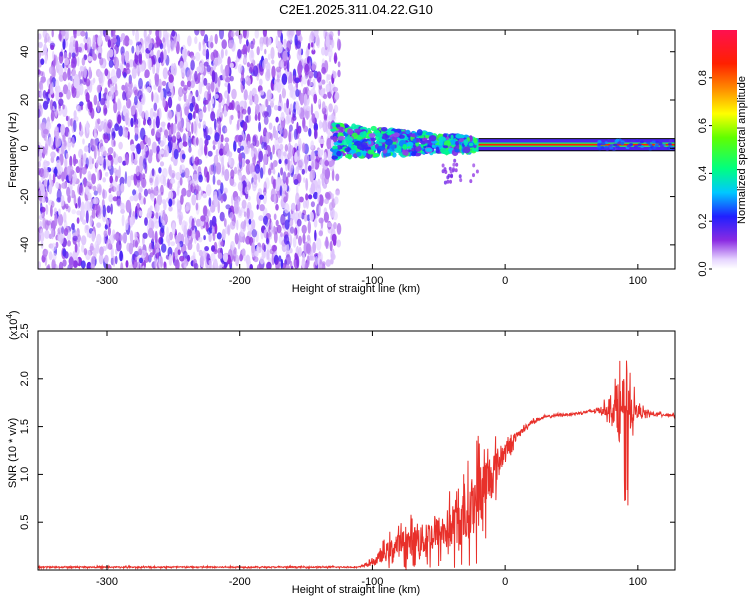  I want to click on spectrogram-x-label: Height of straight line (km), so click(356, 289).